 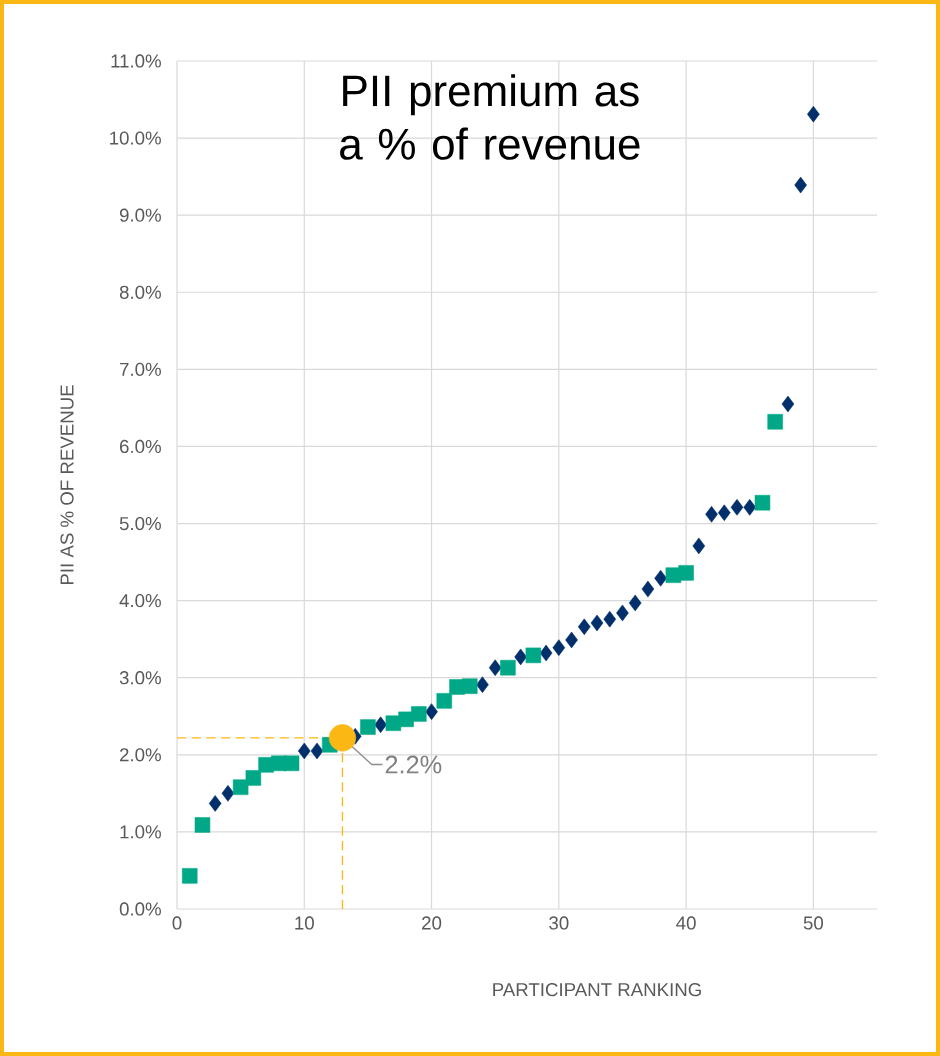 I want to click on x-tick-label: 20, so click(x=432, y=923).